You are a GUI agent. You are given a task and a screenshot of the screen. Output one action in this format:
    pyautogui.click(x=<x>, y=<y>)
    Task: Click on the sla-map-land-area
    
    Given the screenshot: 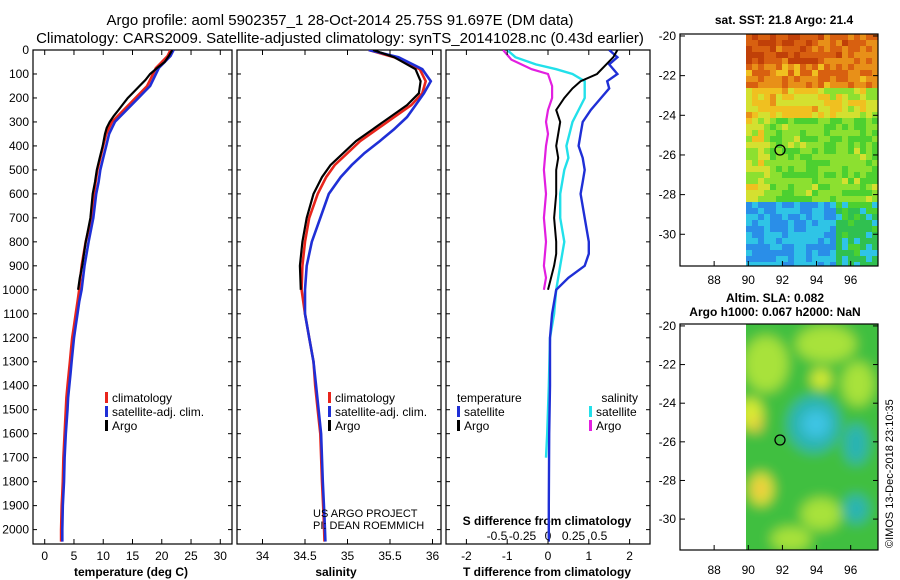 What is the action you would take?
    pyautogui.click(x=713, y=437)
    